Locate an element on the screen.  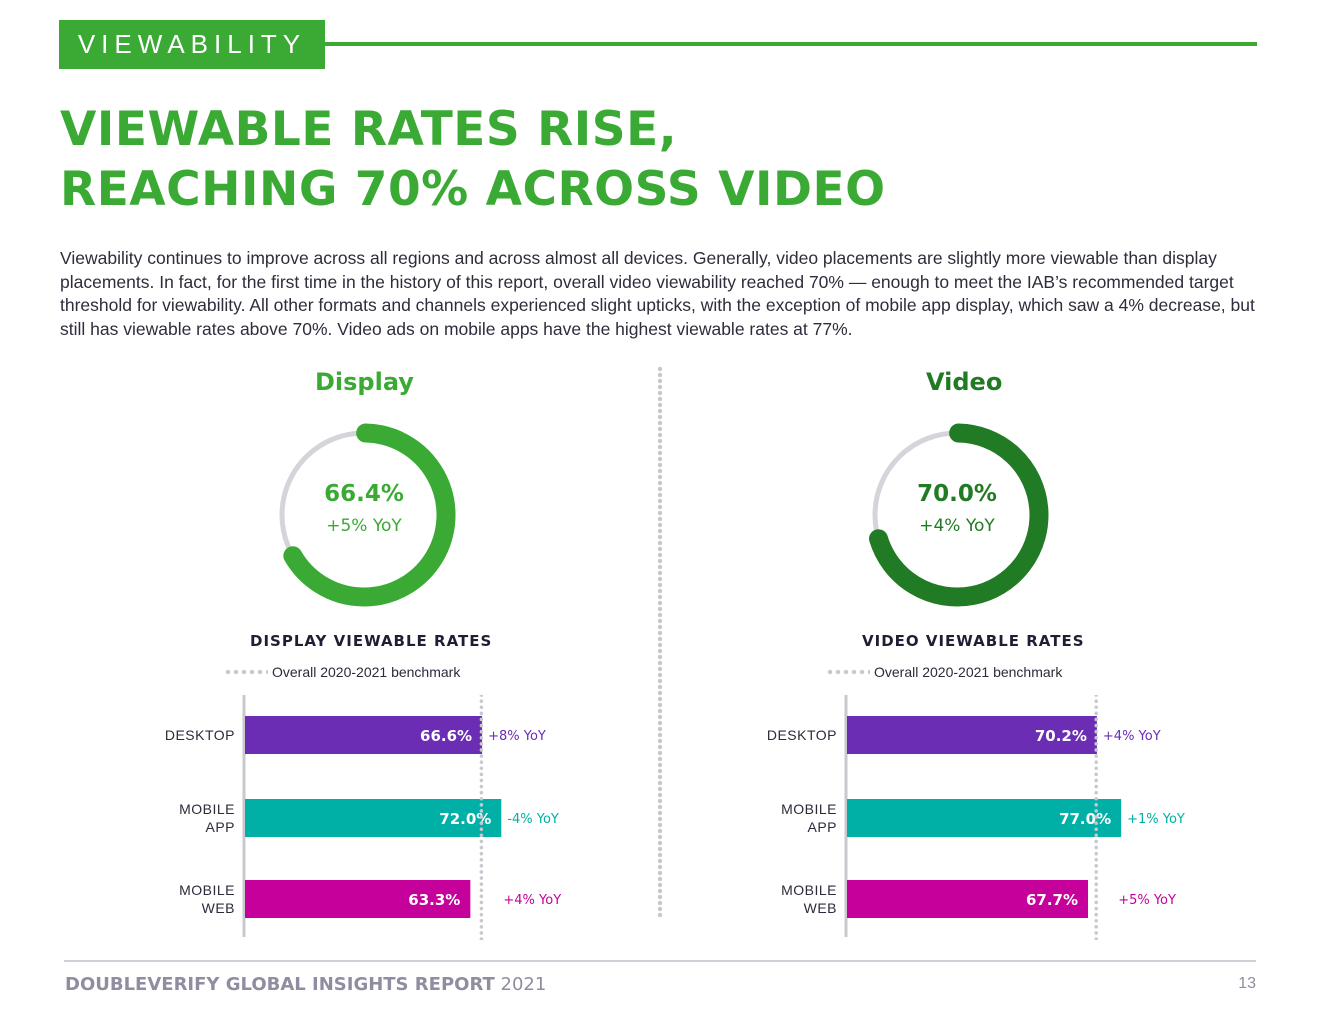
section-tag: VIEWABILITY is located at coordinates (192, 44).